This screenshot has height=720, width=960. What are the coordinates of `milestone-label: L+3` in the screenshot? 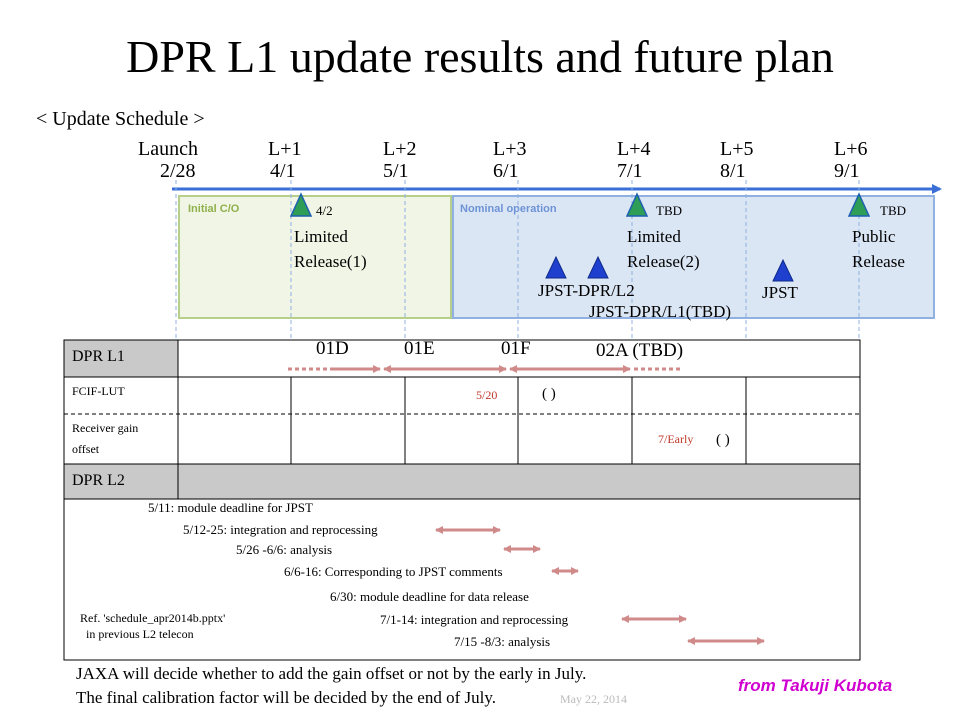 It's located at (510, 149).